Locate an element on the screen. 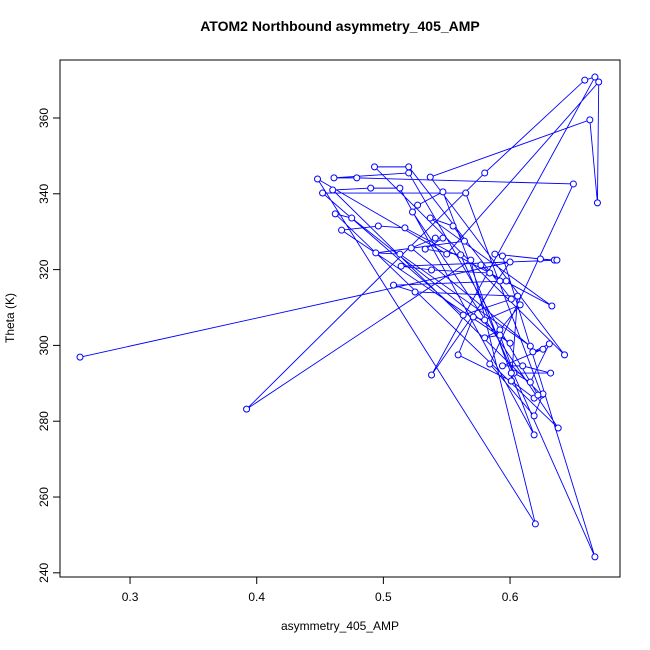  y-tick-label: 360 is located at coordinates (44, 118).